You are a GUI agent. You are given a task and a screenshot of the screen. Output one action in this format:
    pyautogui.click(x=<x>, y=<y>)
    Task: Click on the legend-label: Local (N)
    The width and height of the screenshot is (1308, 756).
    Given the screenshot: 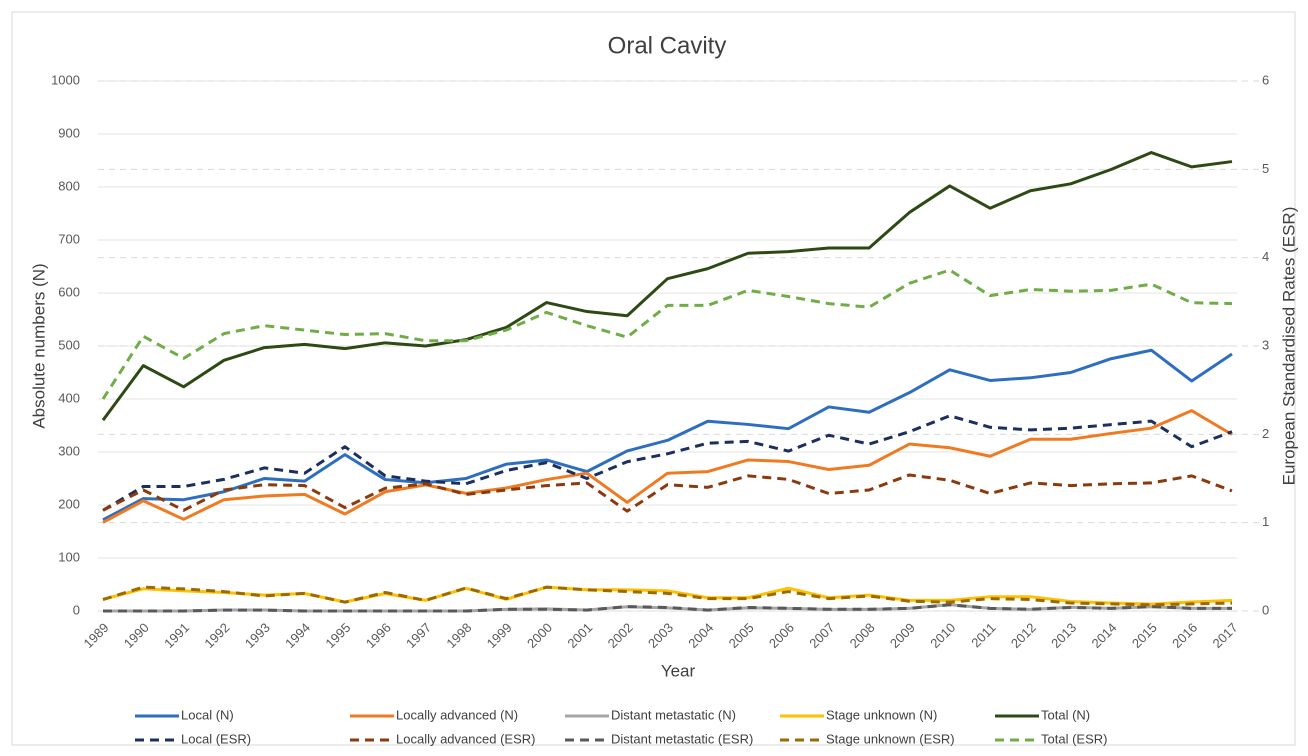 What is the action you would take?
    pyautogui.click(x=207, y=714)
    